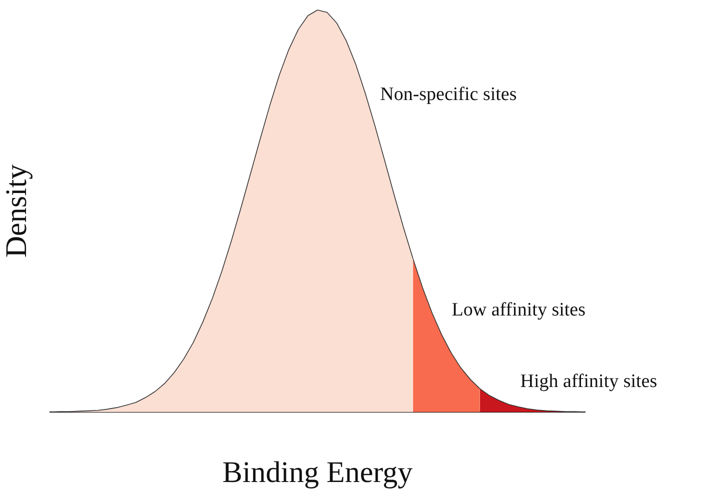 The image size is (718, 496). Describe the element at coordinates (16, 211) in the screenshot. I see `y-axis-title: Density` at that location.